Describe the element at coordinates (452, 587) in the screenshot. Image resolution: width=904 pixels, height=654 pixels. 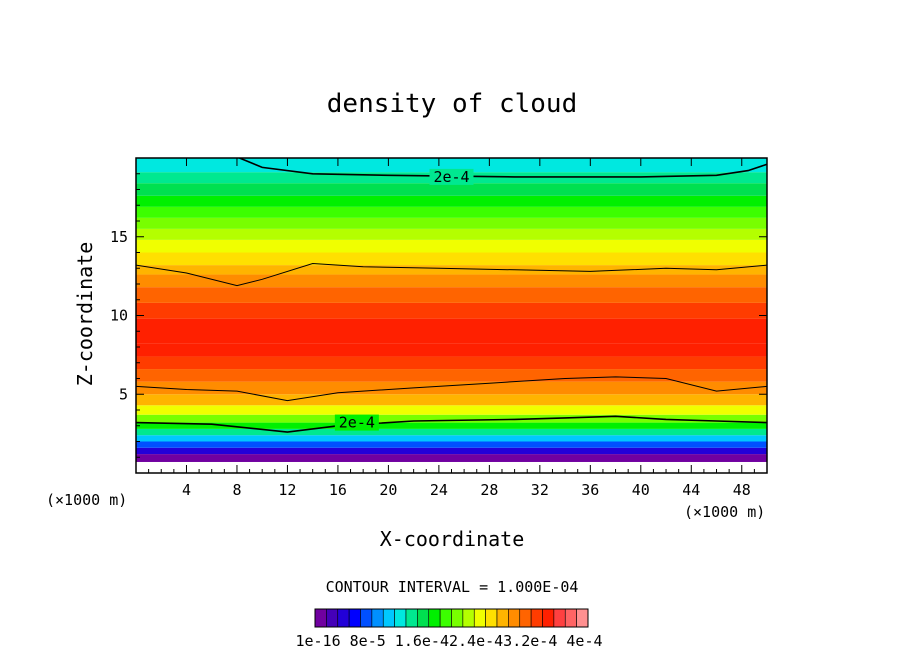
I see `contour-interval-label: CONTOUR INTERVAL = 1.000E-04` at that location.